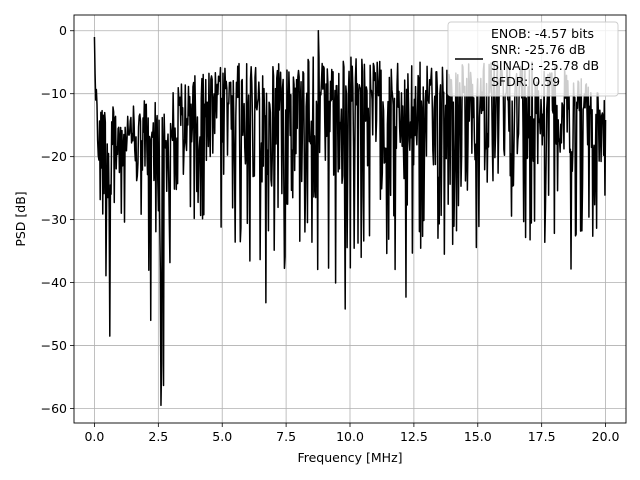  Describe the element at coordinates (525, 81) in the screenshot. I see `legend-entry-sfdr: SFDR: 0.59` at that location.